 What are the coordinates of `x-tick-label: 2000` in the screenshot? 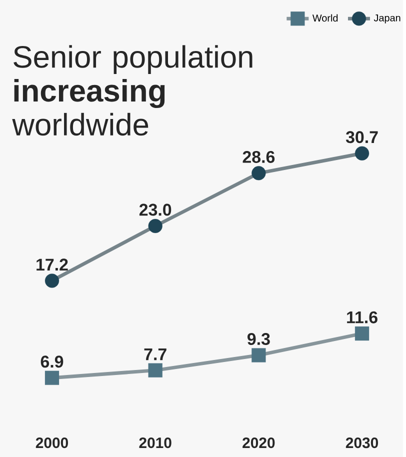 It's located at (52, 443).